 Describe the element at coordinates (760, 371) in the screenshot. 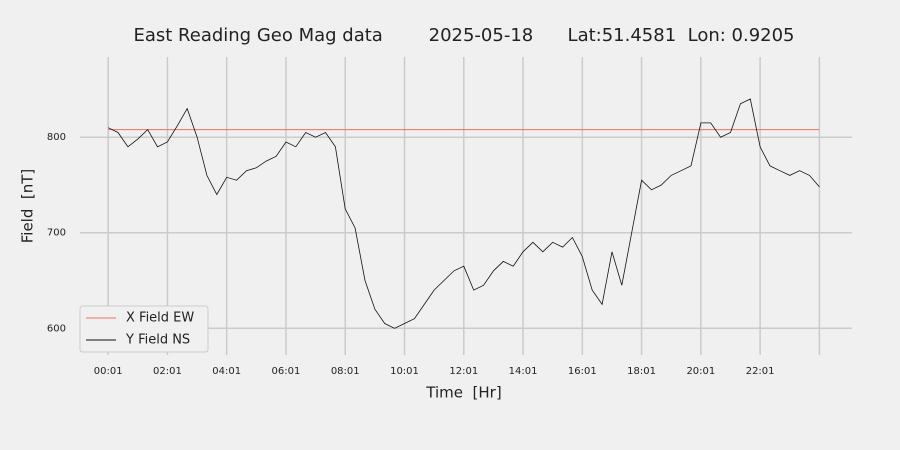

I see `x-tick-label: 22:01` at that location.